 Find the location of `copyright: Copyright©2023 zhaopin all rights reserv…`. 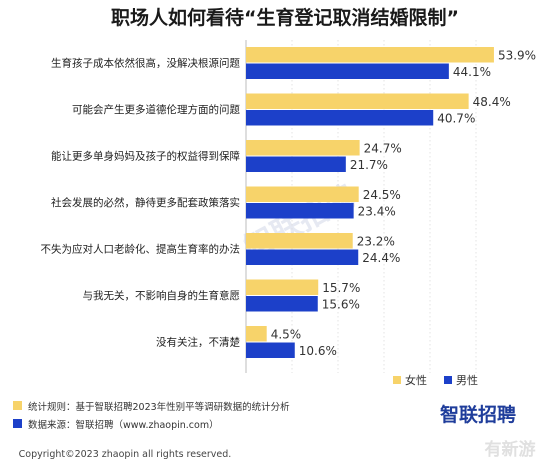

copyright: Copyright©2023 zhaopin all rights reserv… is located at coordinates (125, 454).